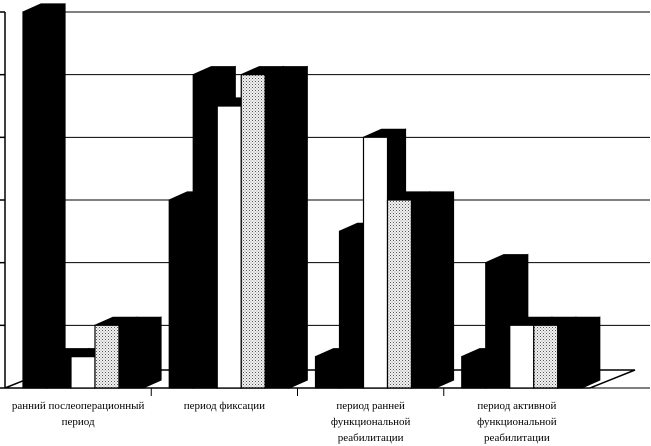 The width and height of the screenshot is (651, 446). I want to click on x-tick-label: ранний послеоперационный период, so click(78, 414).